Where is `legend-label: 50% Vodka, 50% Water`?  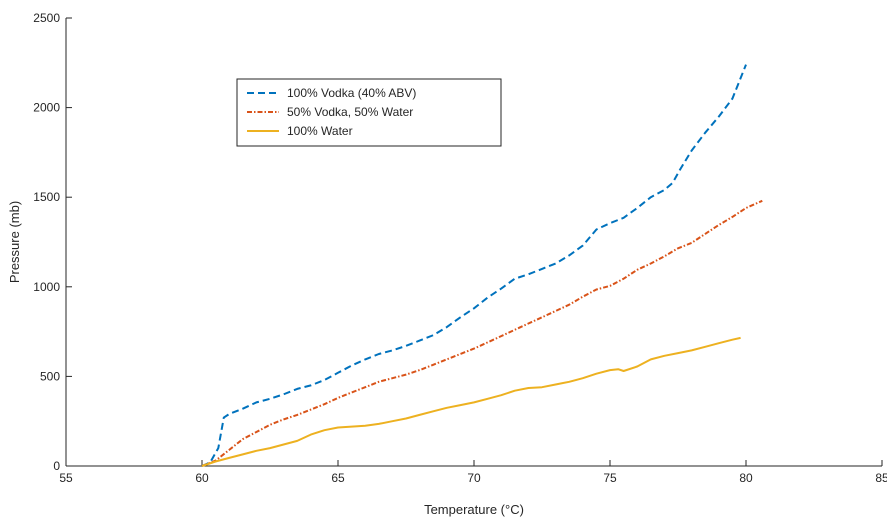
legend-label: 50% Vodka, 50% Water is located at coordinates (350, 112).